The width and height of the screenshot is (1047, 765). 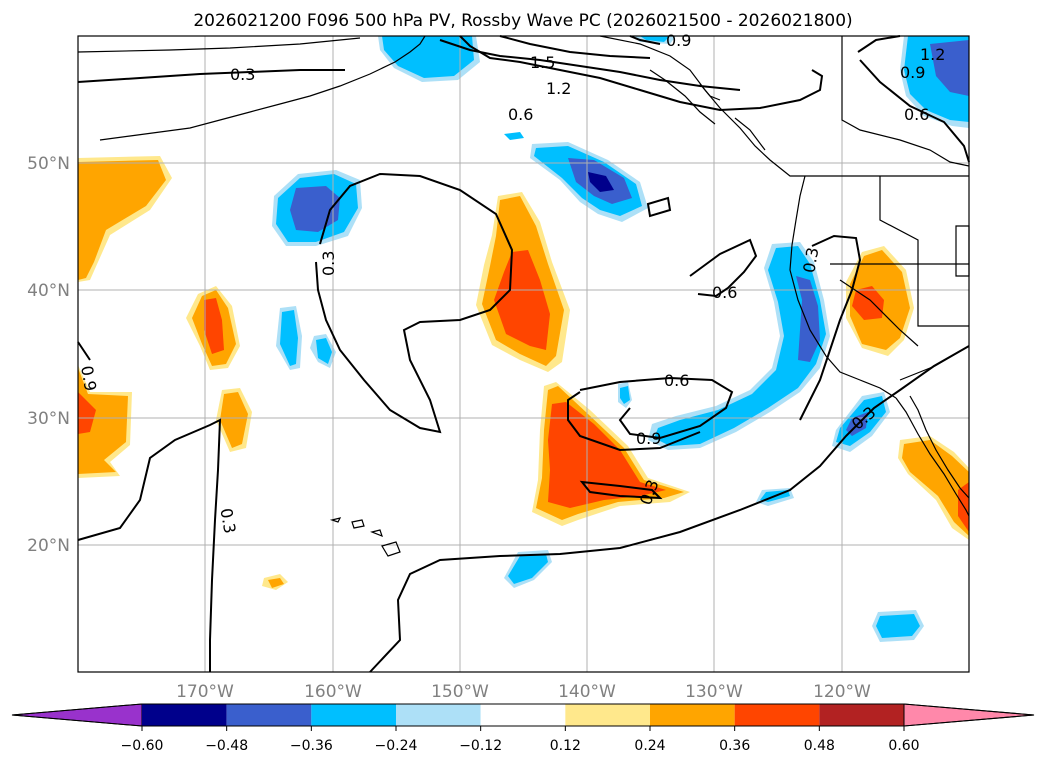 What do you see at coordinates (48, 291) in the screenshot?
I see `lat-label: 40°N` at bounding box center [48, 291].